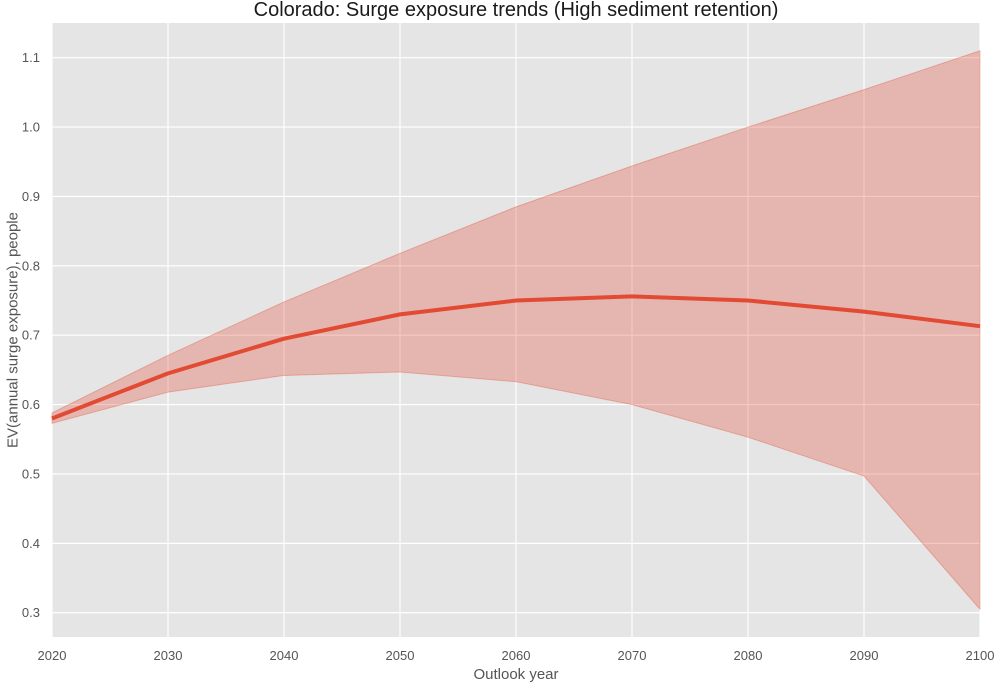  I want to click on y-tick-label: 0.4, so click(31, 543).